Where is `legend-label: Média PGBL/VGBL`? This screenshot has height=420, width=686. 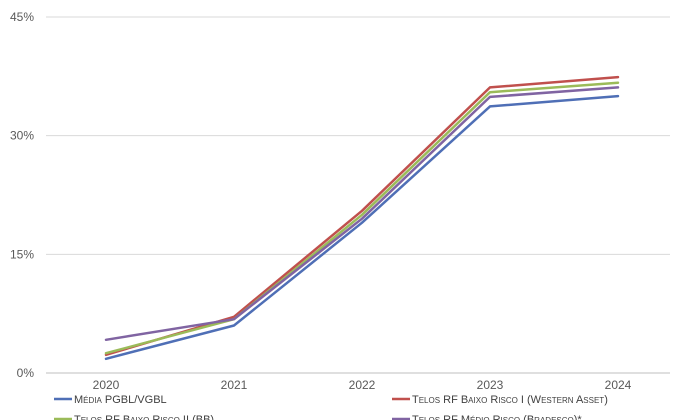 legend-label: Média PGBL/VGBL is located at coordinates (120, 400).